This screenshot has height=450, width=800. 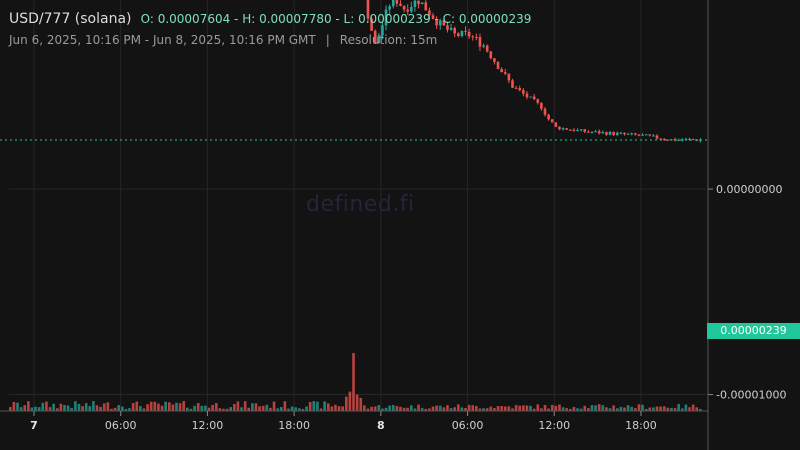 I want to click on x-tick-label: 7, so click(x=34, y=425).